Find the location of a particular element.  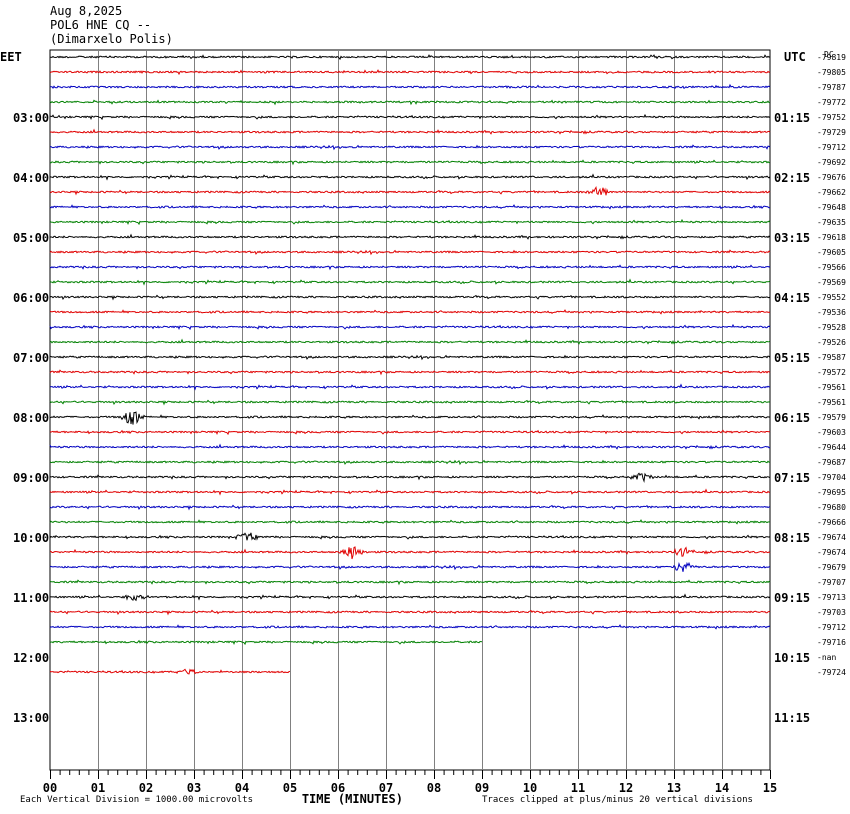

dc-offset-label: -79687 is located at coordinates (831, 462).